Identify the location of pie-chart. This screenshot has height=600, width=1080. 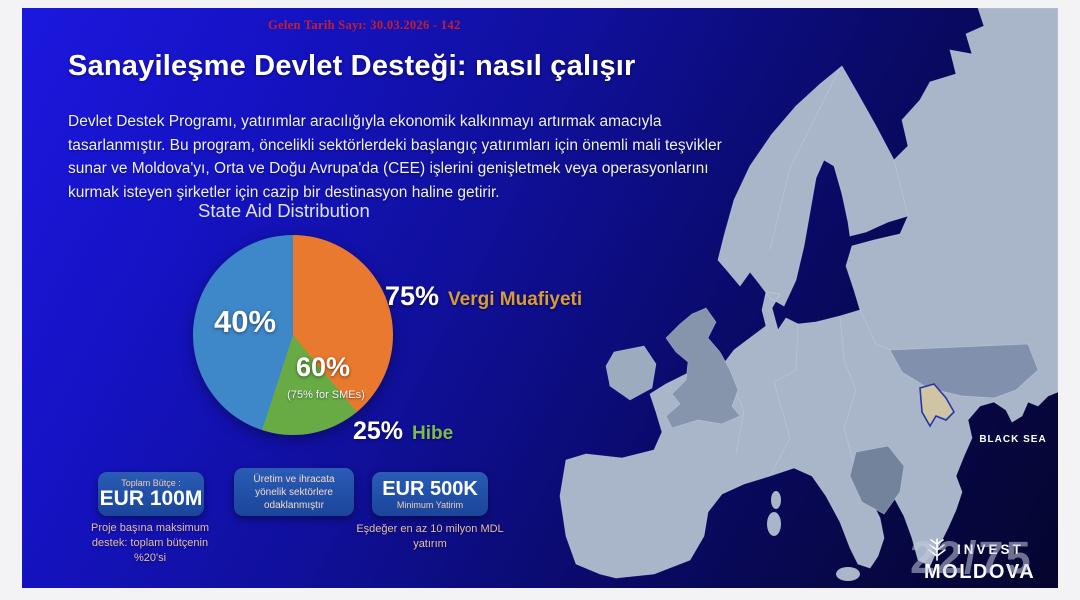
(293, 335).